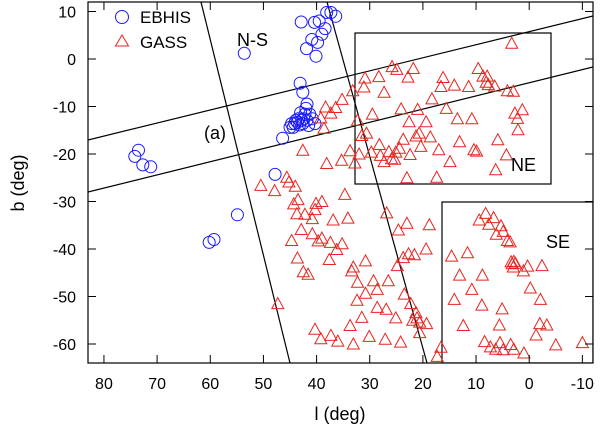 The width and height of the screenshot is (600, 431). I want to click on ne-region-box, so click(453, 108).